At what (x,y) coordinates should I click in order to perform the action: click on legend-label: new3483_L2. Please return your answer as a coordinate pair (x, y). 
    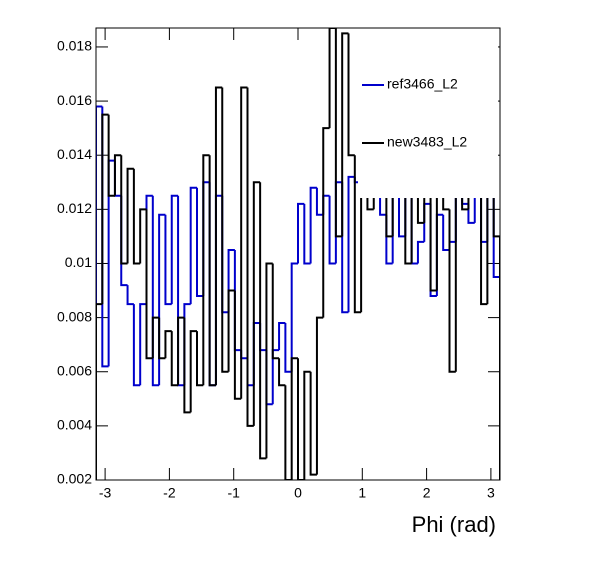
    Looking at the image, I should click on (427, 142).